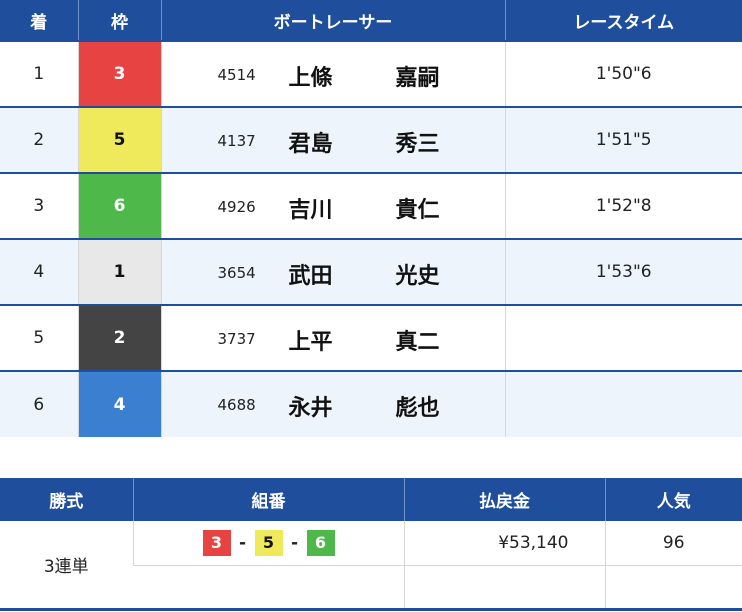 This screenshot has width=742, height=612. I want to click on frame-number: 2, so click(119, 337).